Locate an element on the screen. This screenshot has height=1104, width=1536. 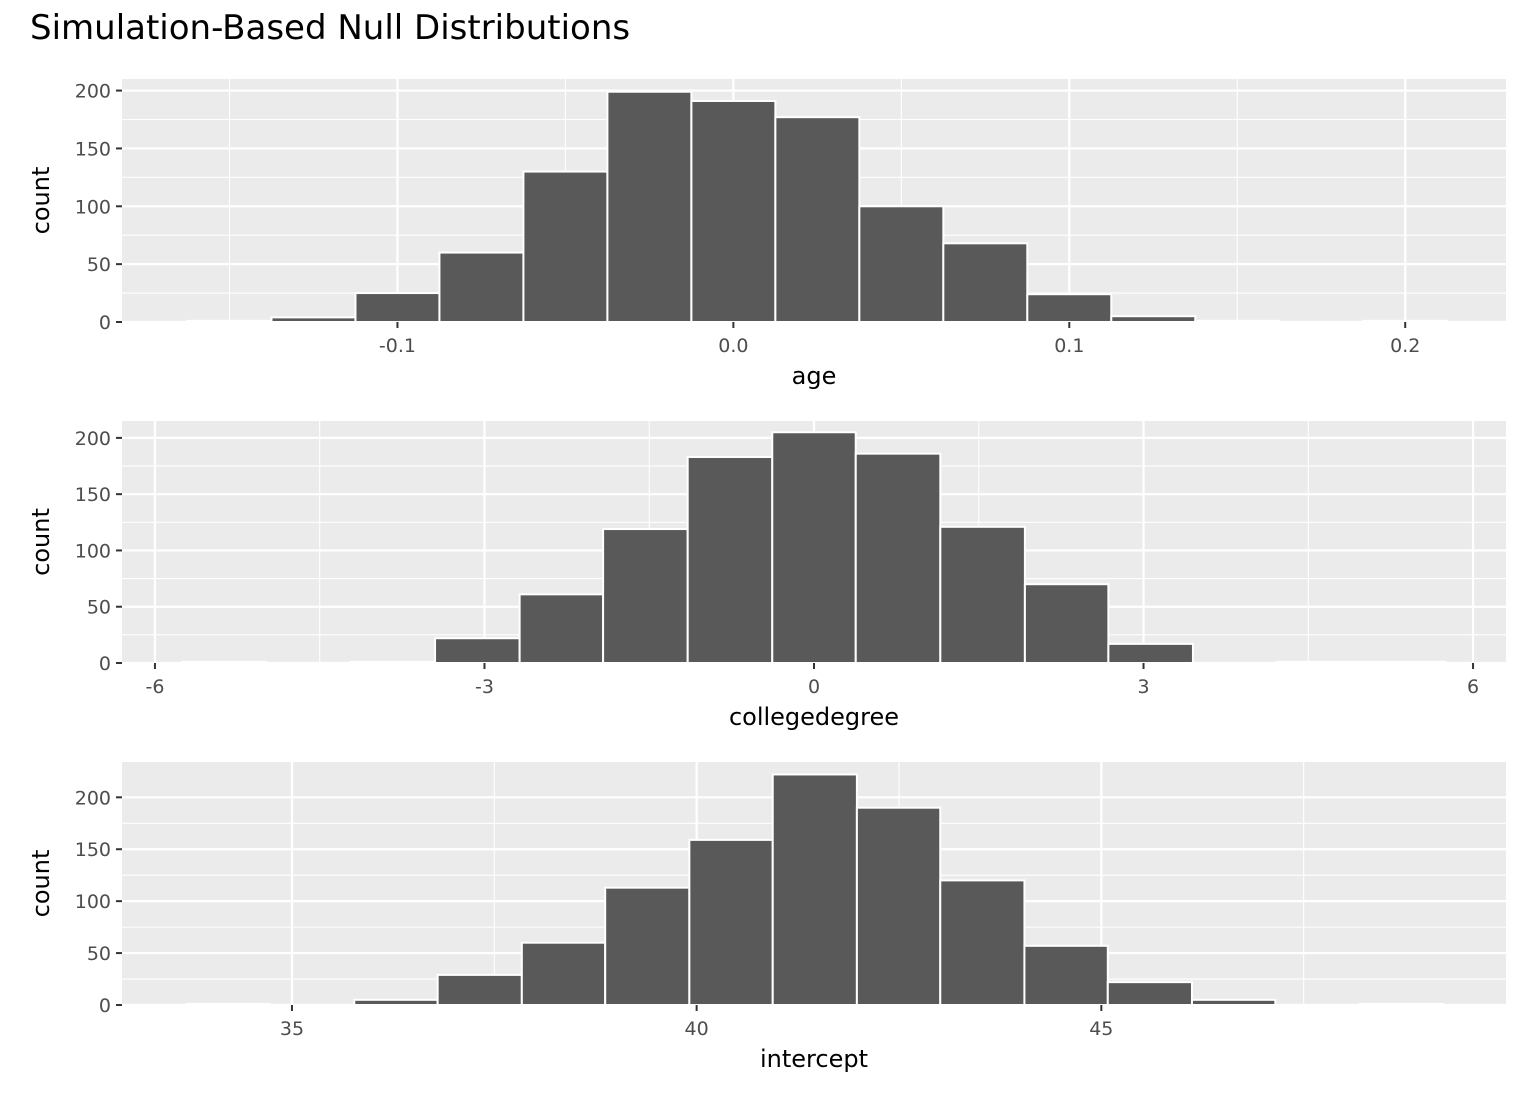
x-axis-title: intercept is located at coordinates (814, 1059).